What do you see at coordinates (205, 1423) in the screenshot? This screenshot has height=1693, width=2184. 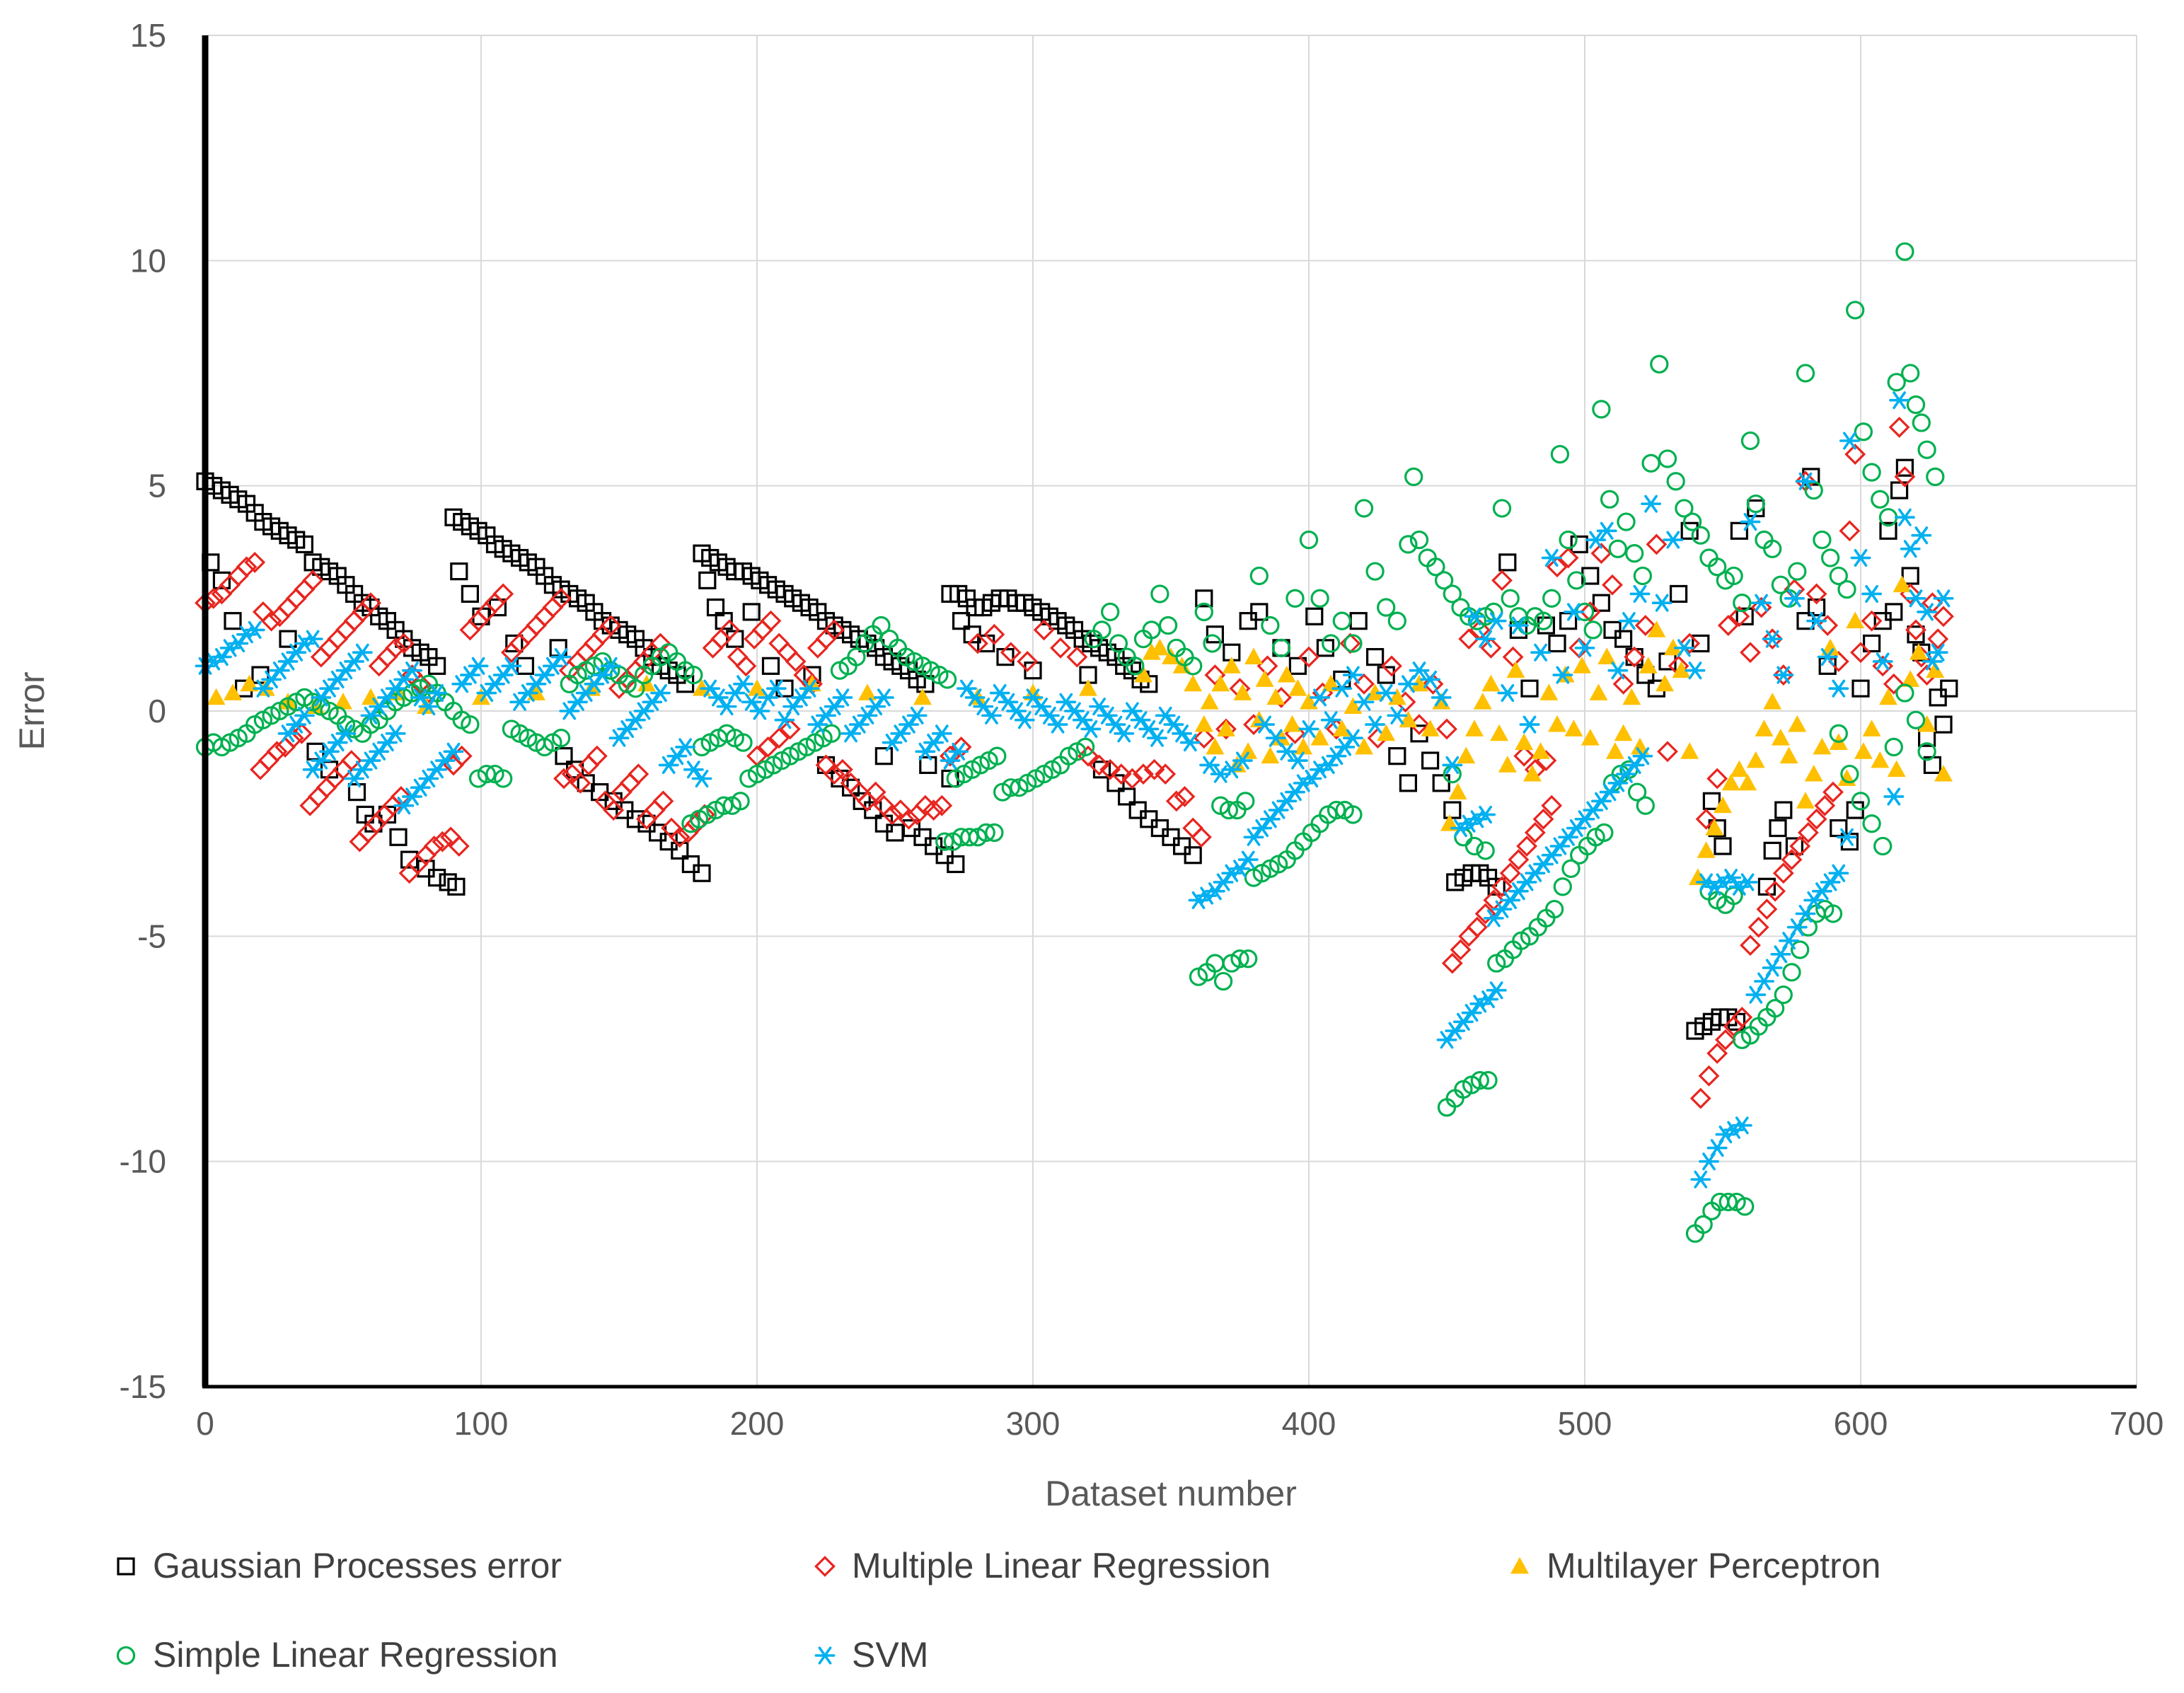 I see `x-tick-label: 0` at bounding box center [205, 1423].